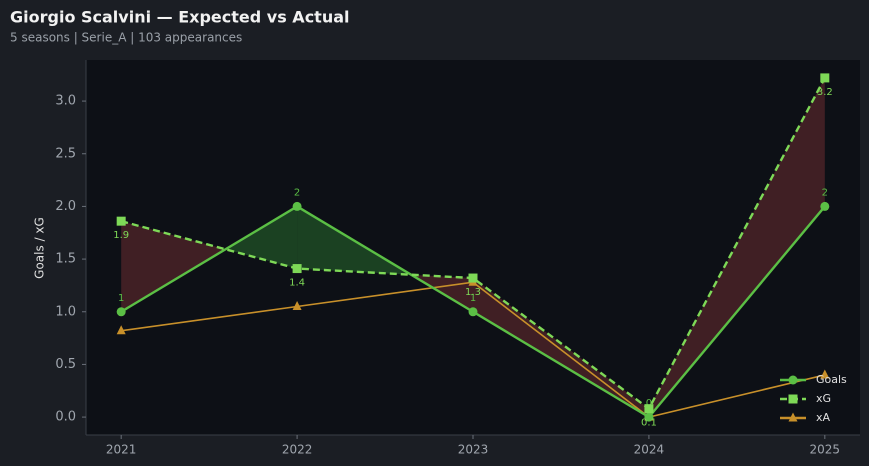 Image resolution: width=869 pixels, height=466 pixels. What do you see at coordinates (65, 153) in the screenshot?
I see `y-tick-label: 2.5` at bounding box center [65, 153].